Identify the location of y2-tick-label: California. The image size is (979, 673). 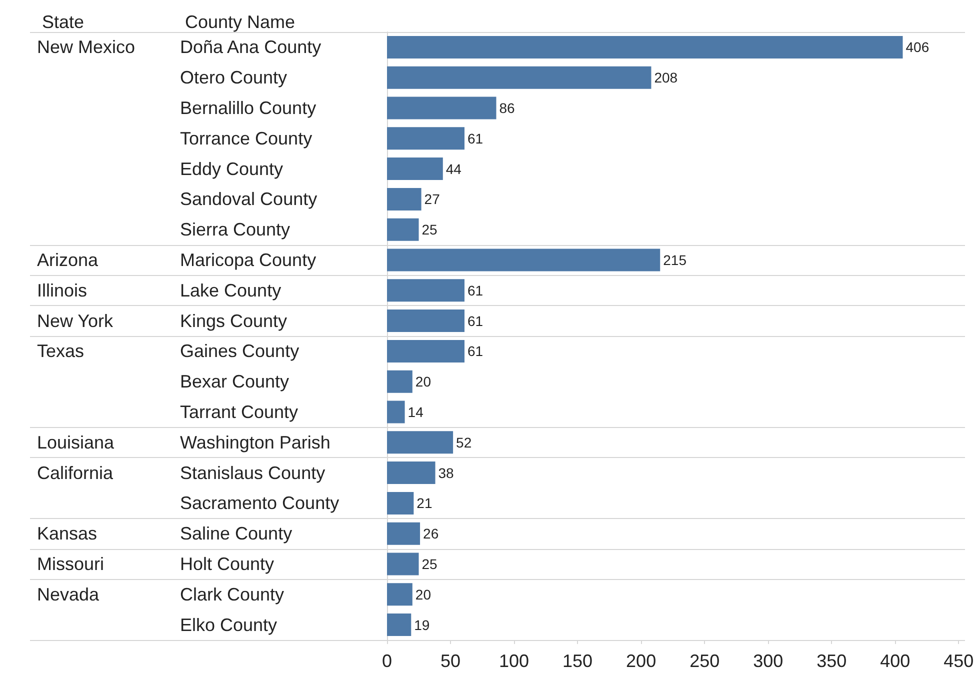
(75, 472).